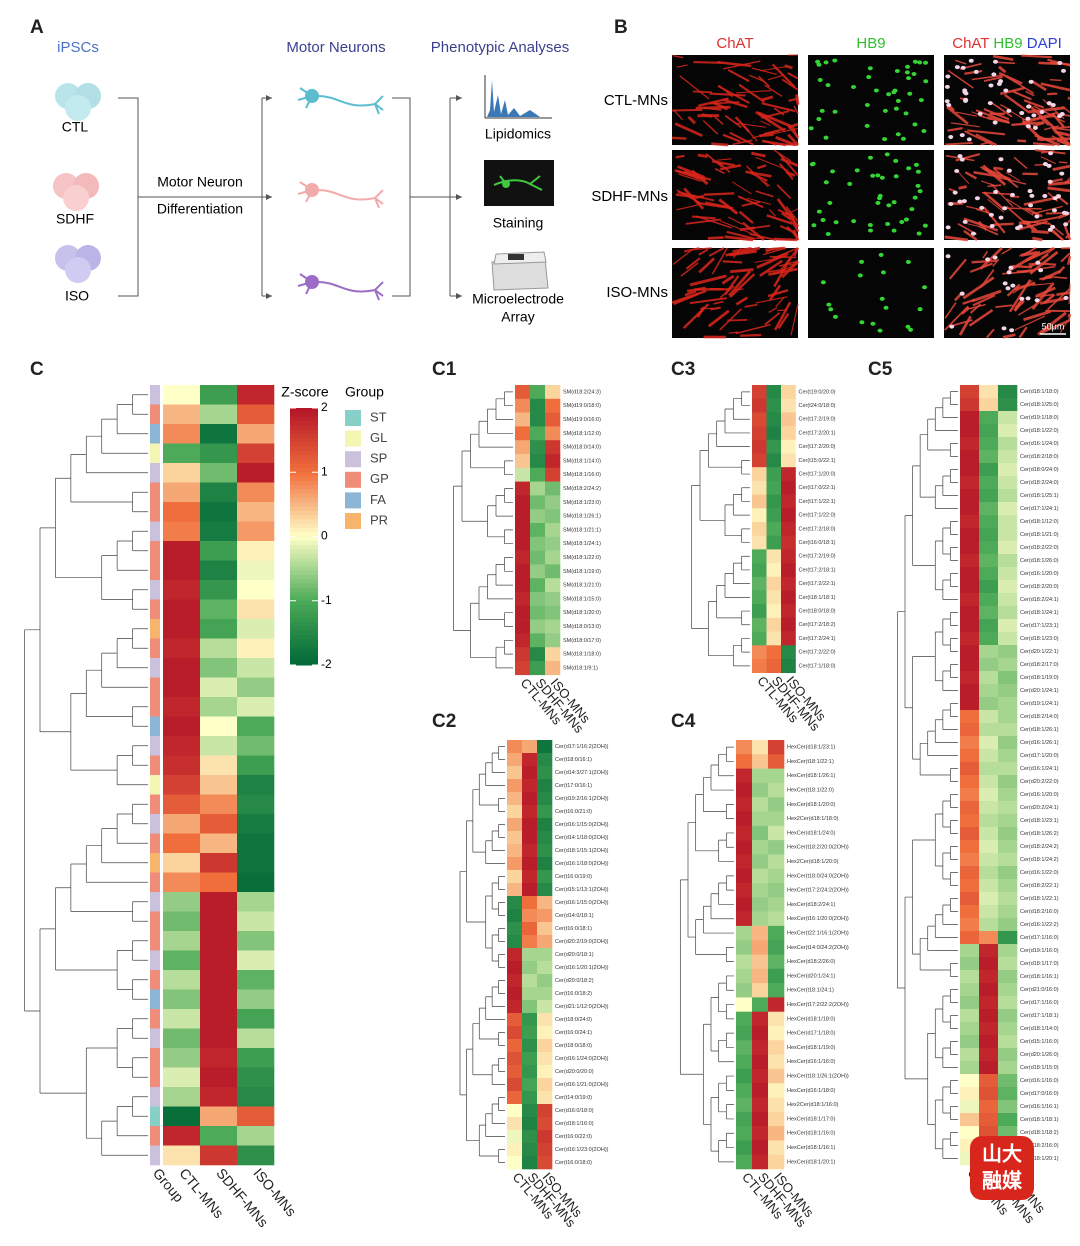 This screenshot has height=1246, width=1080. Describe the element at coordinates (1039, 626) in the screenshot. I see `row-label: Cer(d17:1/23:1)` at that location.